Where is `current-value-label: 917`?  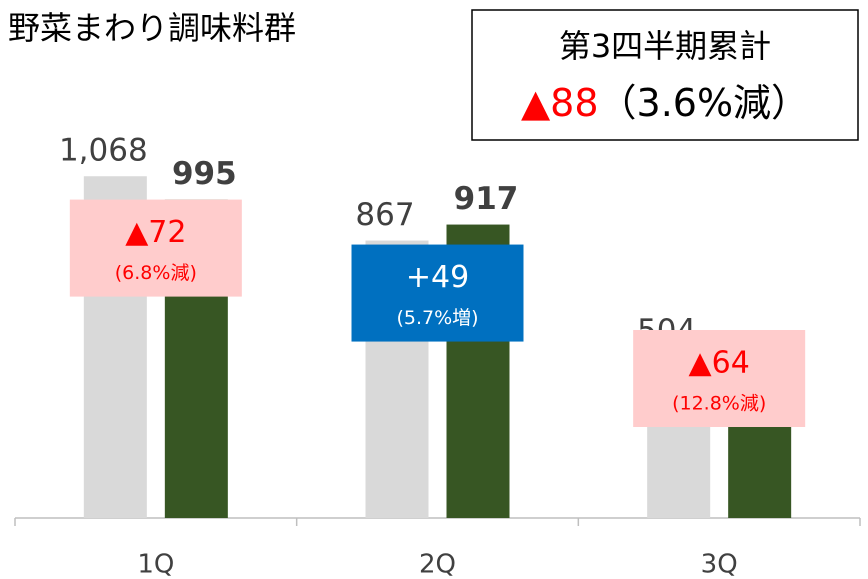 current-value-label: 917 is located at coordinates (486, 199).